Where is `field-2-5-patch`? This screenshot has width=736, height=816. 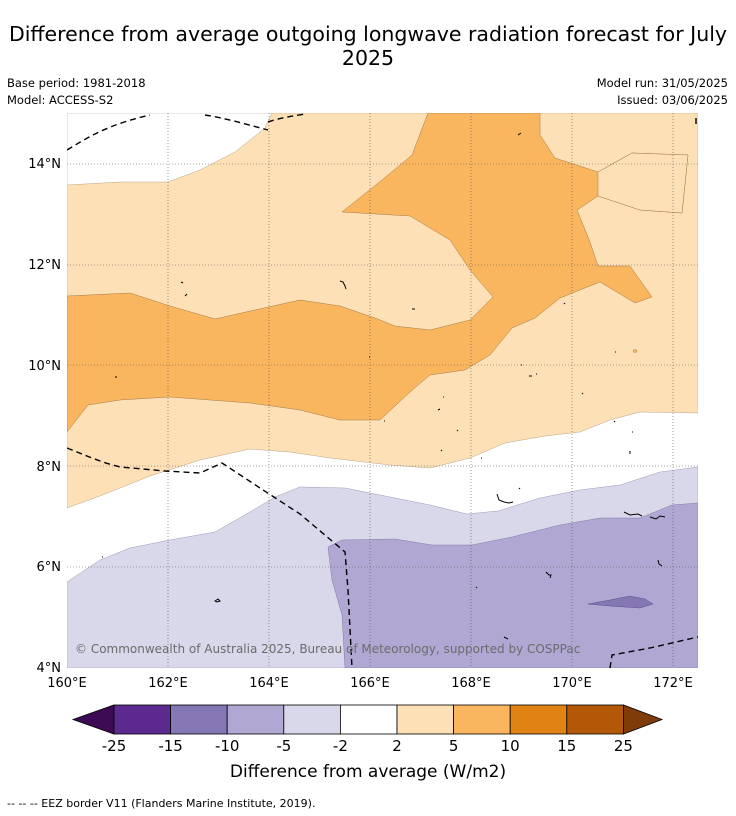 field-2-5-patch is located at coordinates (643, 183).